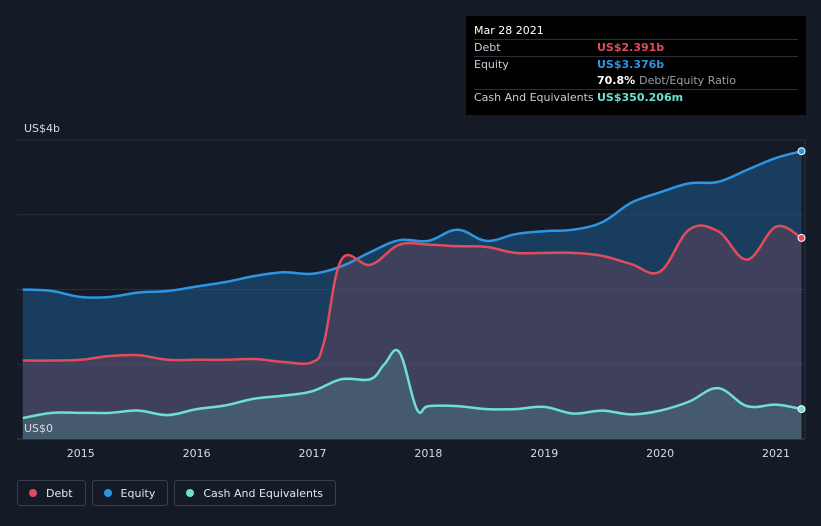 The width and height of the screenshot is (821, 526). What do you see at coordinates (487, 47) in the screenshot?
I see `tooltip-label: Debt` at bounding box center [487, 47].